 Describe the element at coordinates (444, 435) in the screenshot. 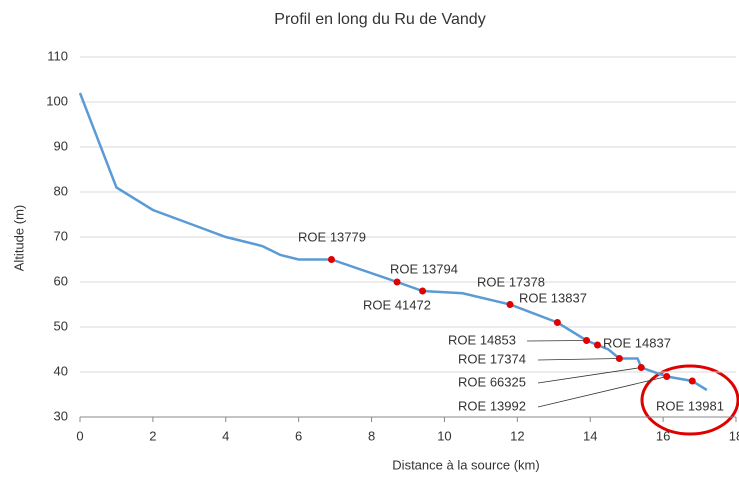

I see `x-tick-label: 10` at that location.